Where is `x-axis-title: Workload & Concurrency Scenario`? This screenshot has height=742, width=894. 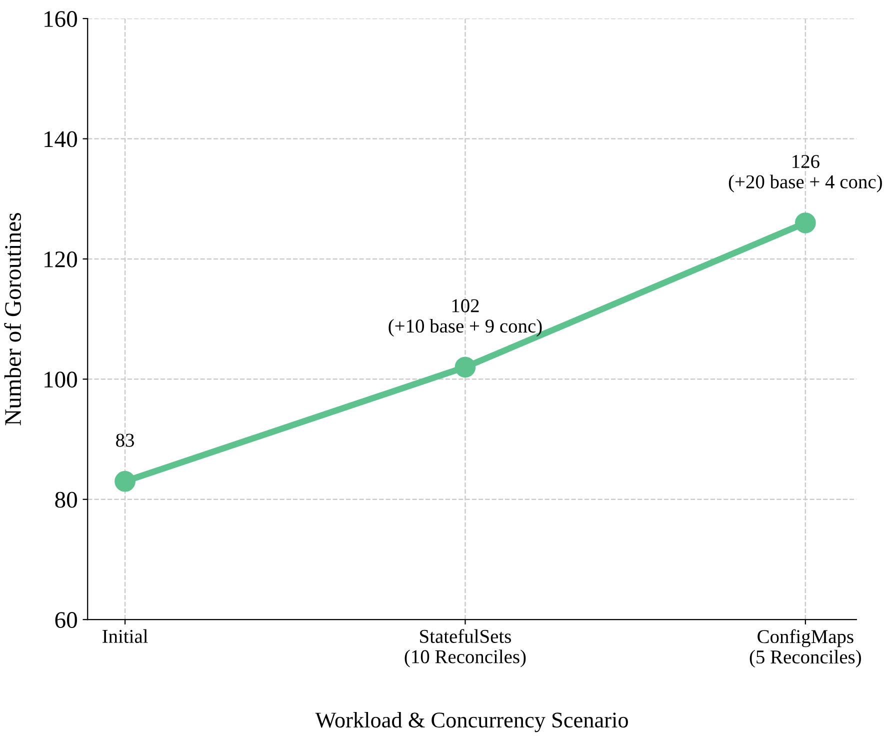
x-axis-title: Workload & Concurrency Scenario is located at coordinates (471, 722).